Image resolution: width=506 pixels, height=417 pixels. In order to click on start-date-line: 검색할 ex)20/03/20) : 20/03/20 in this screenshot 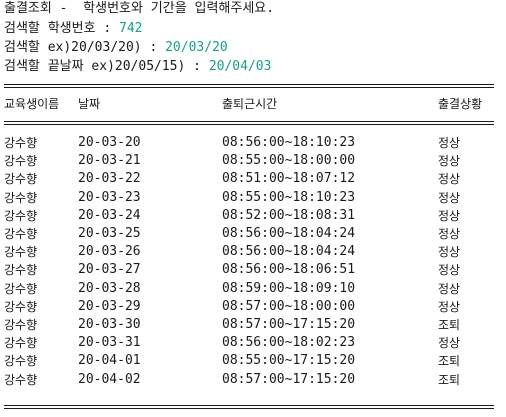, I will do `click(116, 48)`.